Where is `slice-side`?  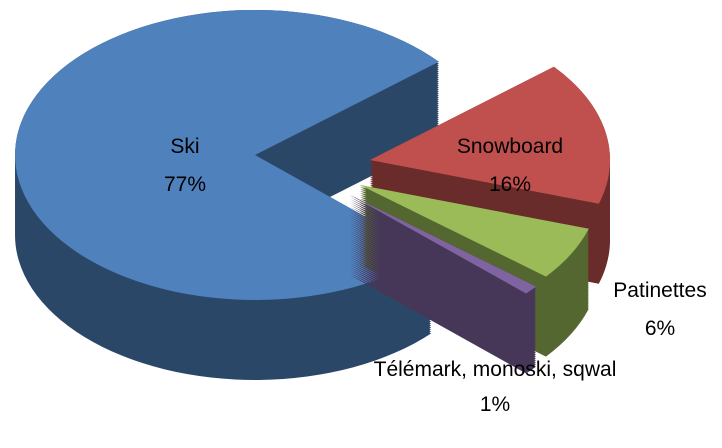
slice-side is located at coordinates (443, 284).